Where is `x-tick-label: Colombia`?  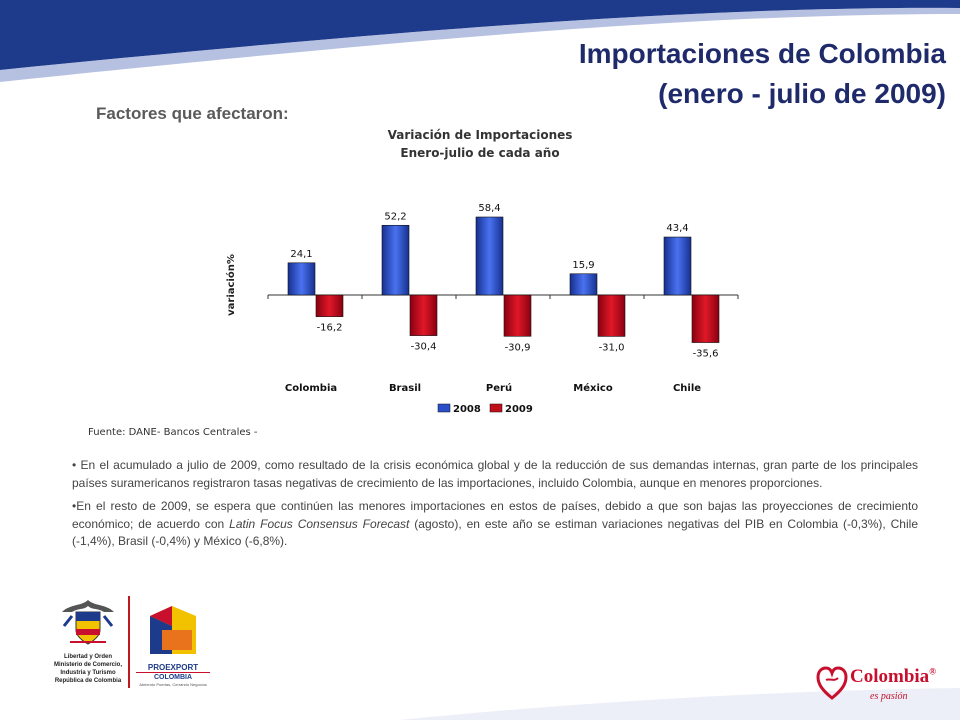
x-tick-label: Colombia is located at coordinates (311, 388).